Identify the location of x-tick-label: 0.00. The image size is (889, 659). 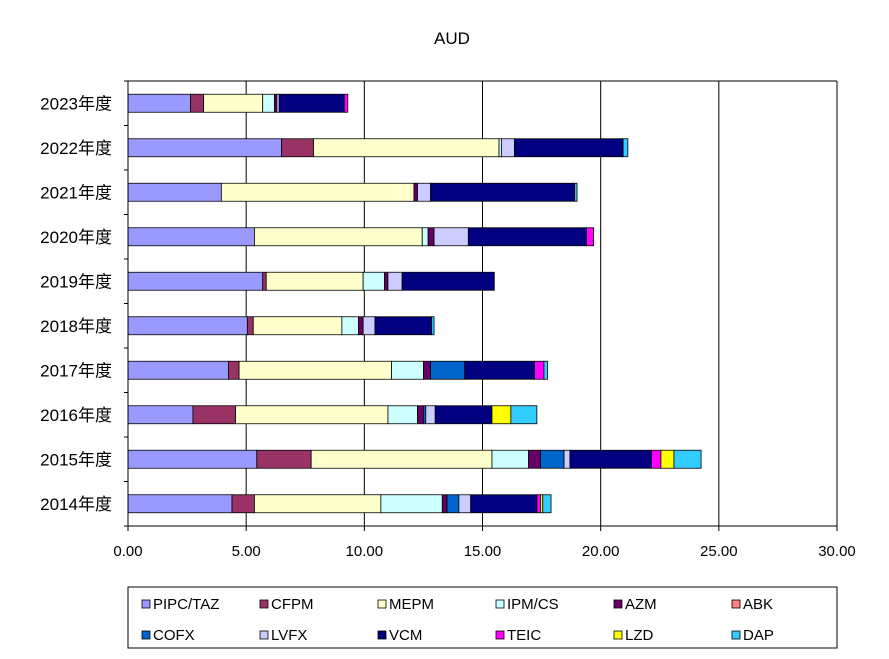
(127, 551).